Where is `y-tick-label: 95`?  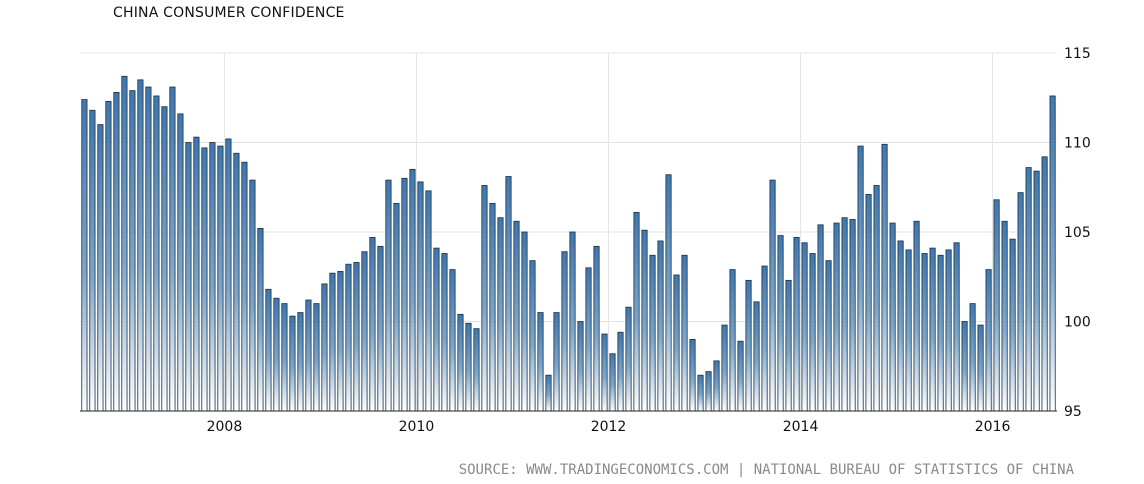 y-tick-label: 95 is located at coordinates (1073, 412).